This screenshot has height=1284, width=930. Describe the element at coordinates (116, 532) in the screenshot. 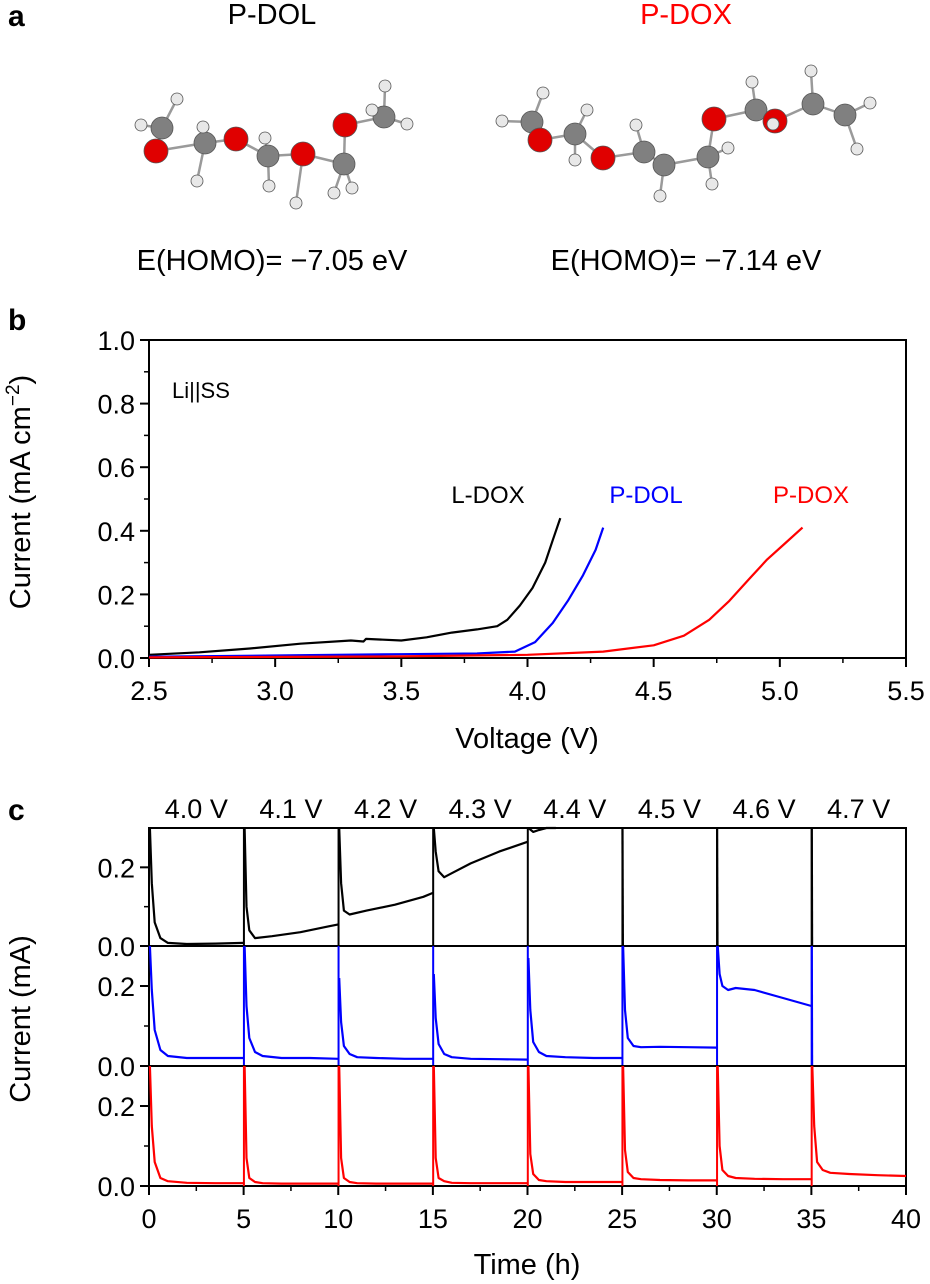

I see `y-tick-label: 0.4` at that location.